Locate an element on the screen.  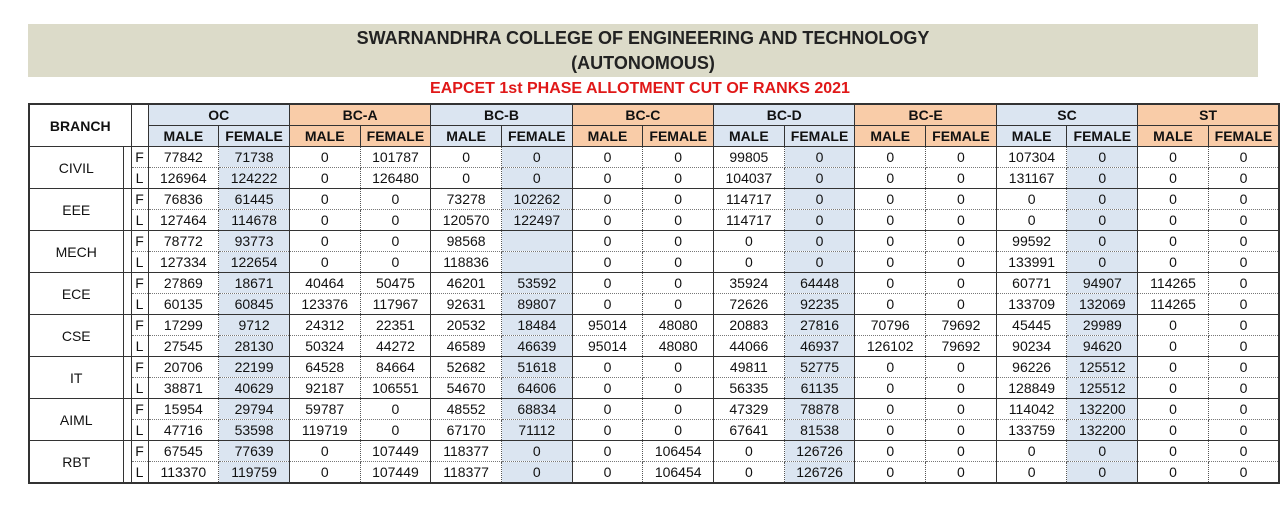
category-header: BC-B is located at coordinates (501, 114).